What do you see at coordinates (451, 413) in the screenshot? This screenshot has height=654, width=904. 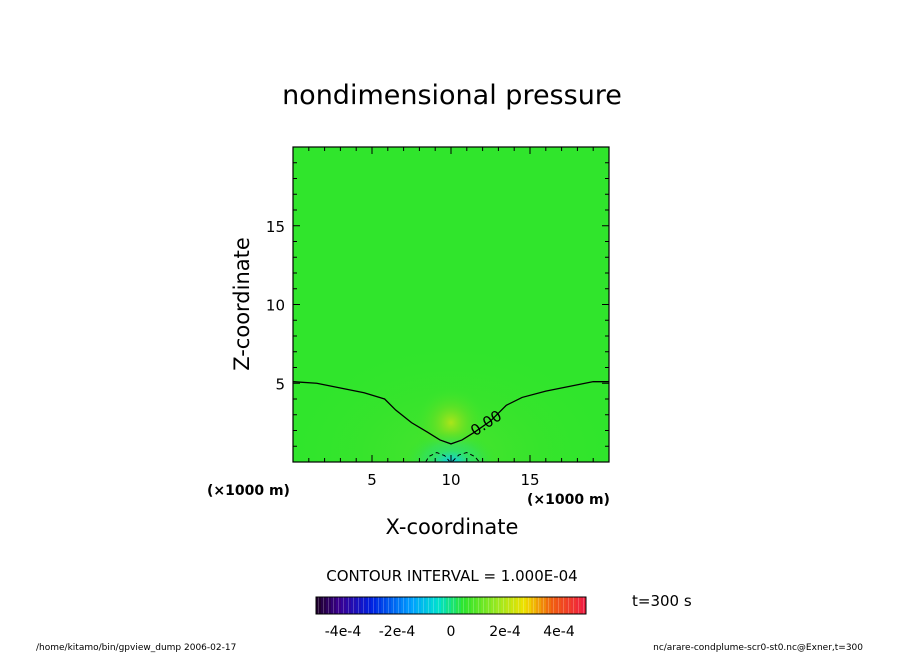 I see `contour-zero-line` at bounding box center [451, 413].